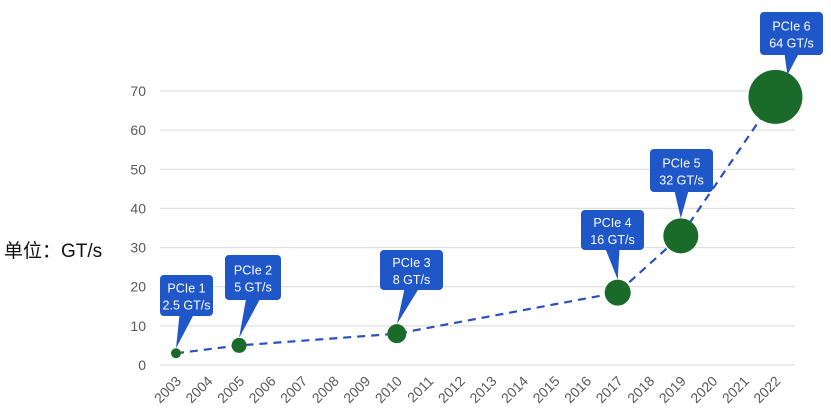 Image resolution: width=831 pixels, height=419 pixels. What do you see at coordinates (138, 169) in the screenshot?
I see `y-tick-label: 50` at bounding box center [138, 169].